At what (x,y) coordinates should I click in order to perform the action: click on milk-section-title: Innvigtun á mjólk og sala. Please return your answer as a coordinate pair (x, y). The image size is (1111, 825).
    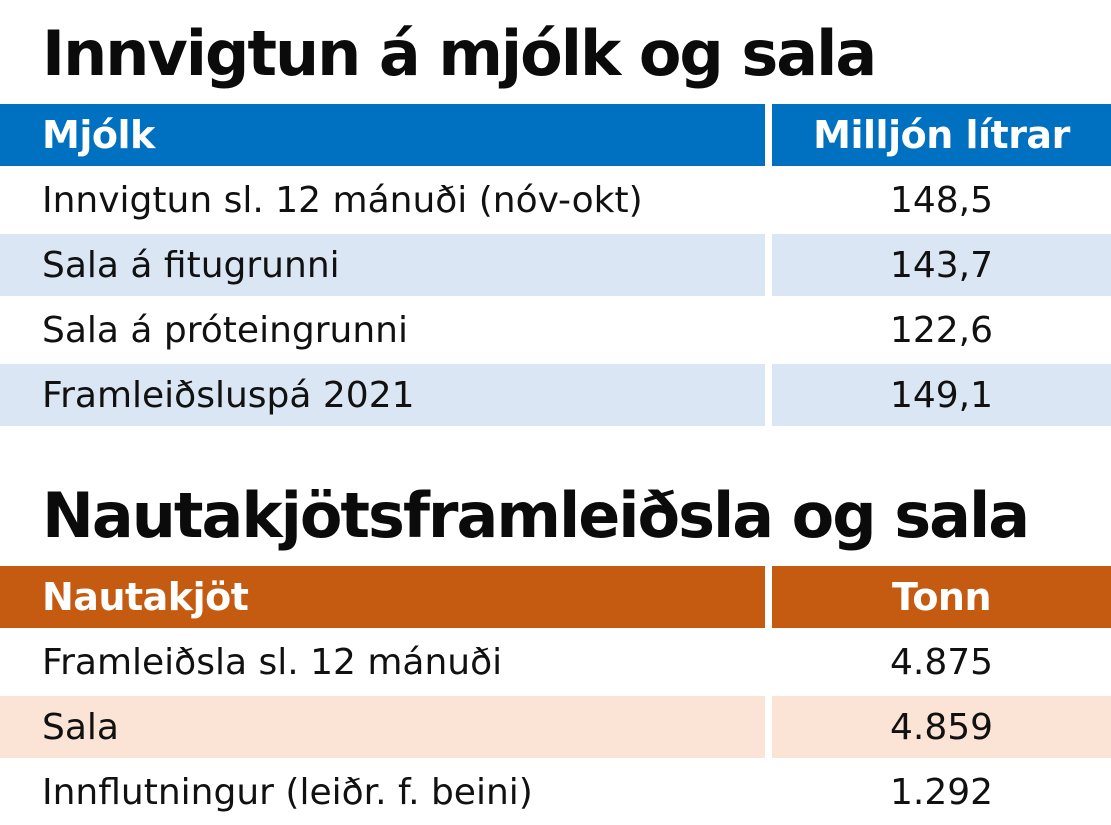
    Looking at the image, I should click on (459, 53).